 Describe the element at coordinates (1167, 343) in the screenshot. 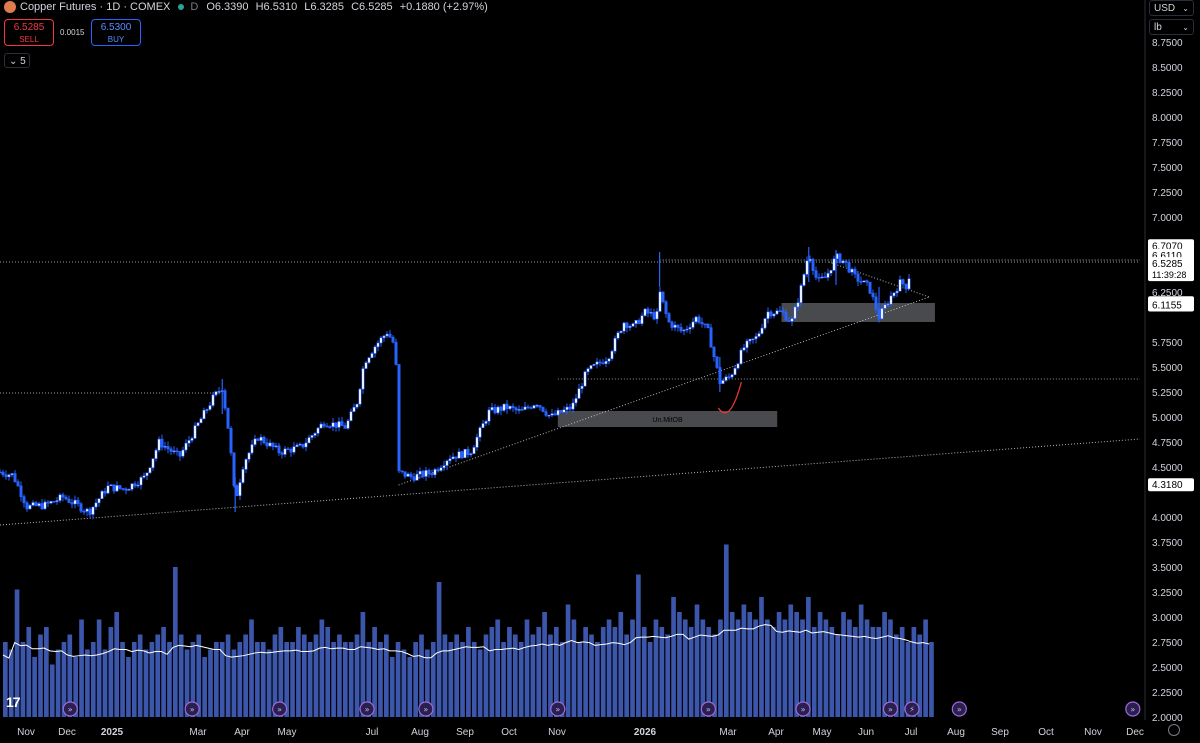

I see `price-axis-tick: 5.7500` at that location.